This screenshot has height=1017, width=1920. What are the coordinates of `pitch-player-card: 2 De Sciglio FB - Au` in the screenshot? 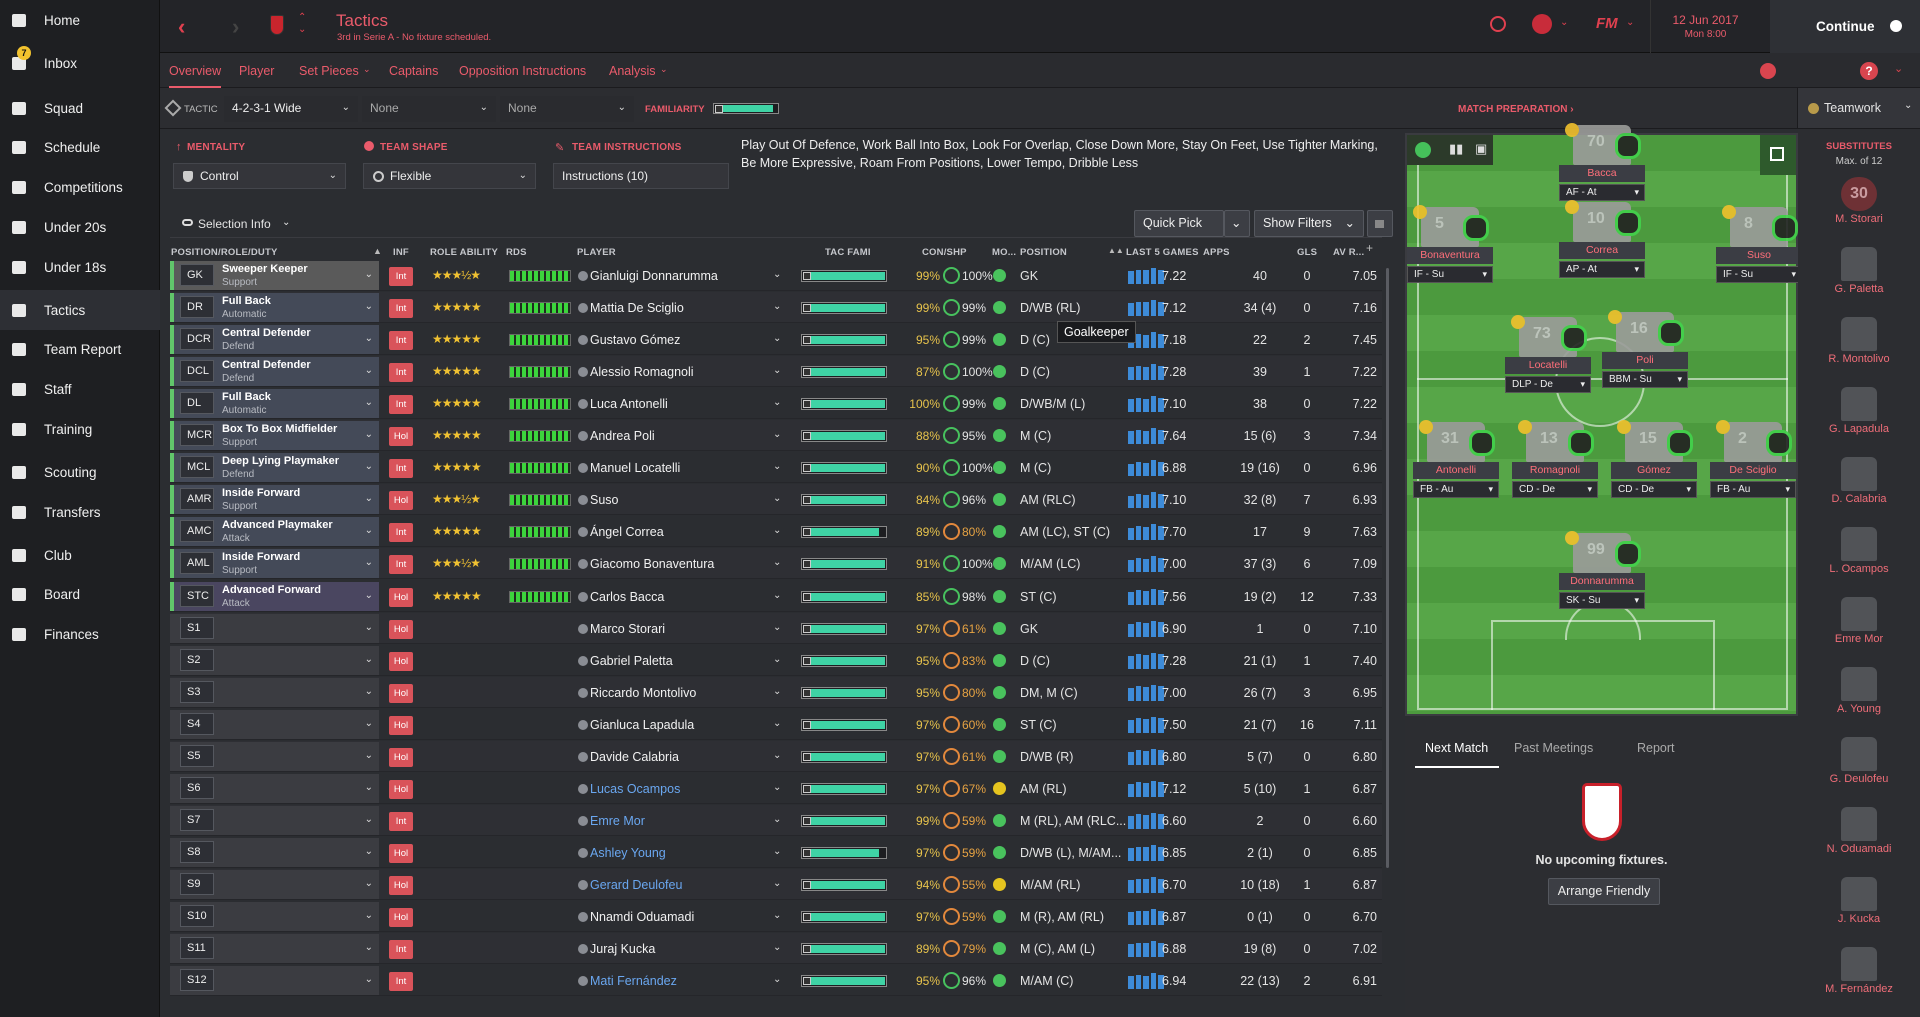 It's located at (1753, 459).